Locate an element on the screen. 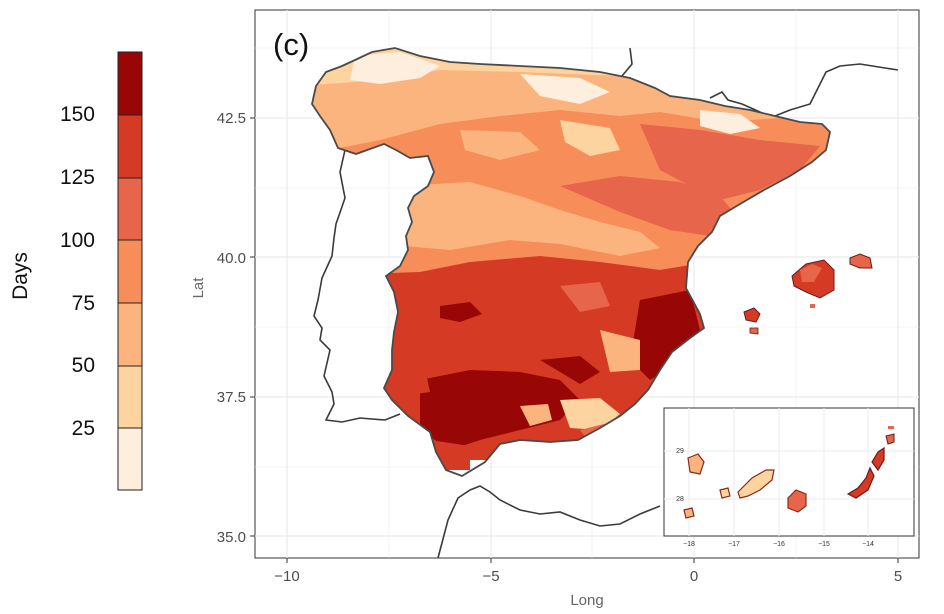 The width and height of the screenshot is (944, 614). y-tick-42-5: 42.5 is located at coordinates (231, 118).